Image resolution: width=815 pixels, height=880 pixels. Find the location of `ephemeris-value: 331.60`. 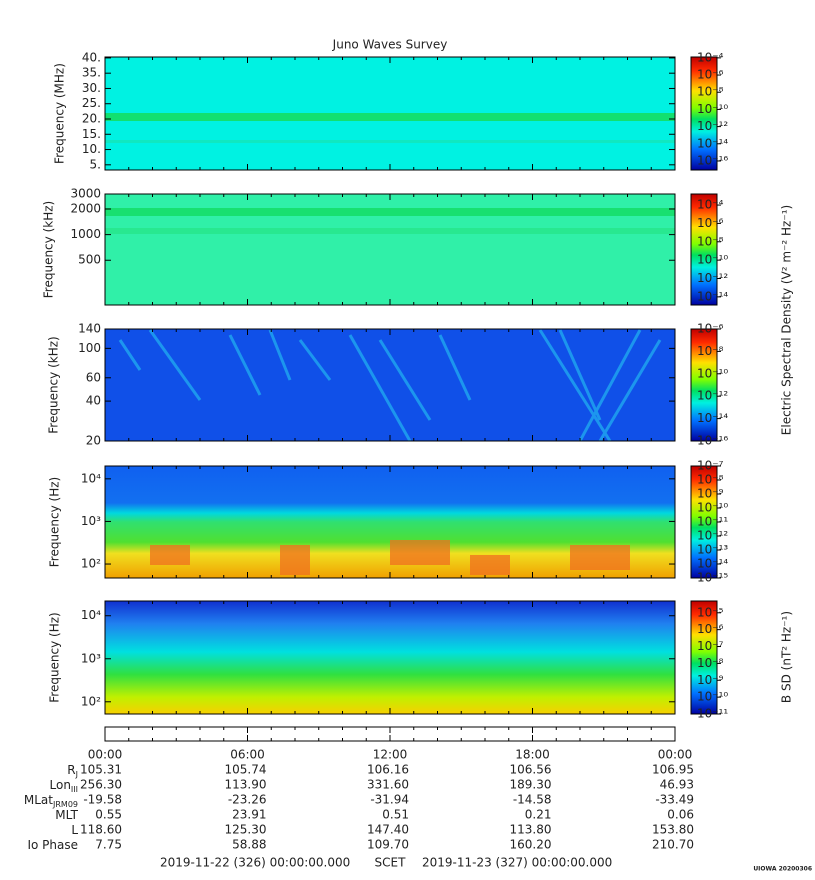

ephemeris-value: 331.60 is located at coordinates (388, 785).